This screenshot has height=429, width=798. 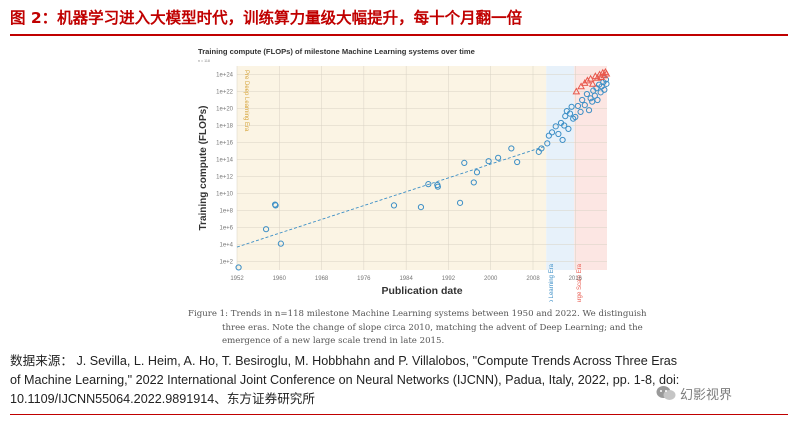 I want to click on x-tick-label: 1952, so click(x=237, y=279).